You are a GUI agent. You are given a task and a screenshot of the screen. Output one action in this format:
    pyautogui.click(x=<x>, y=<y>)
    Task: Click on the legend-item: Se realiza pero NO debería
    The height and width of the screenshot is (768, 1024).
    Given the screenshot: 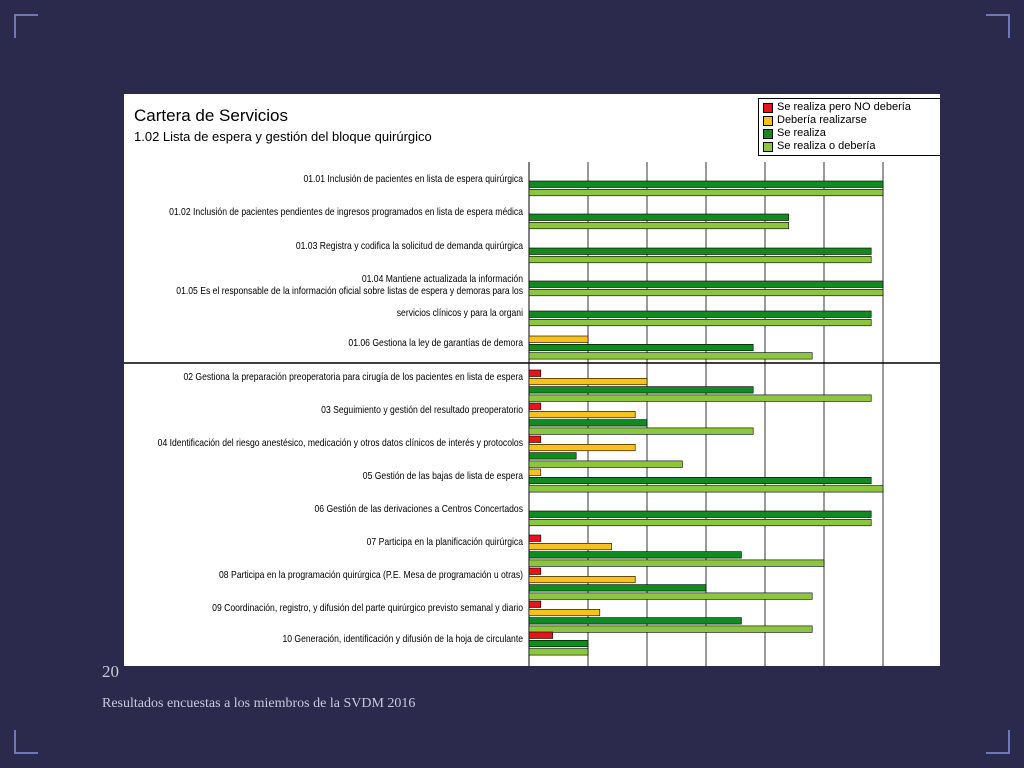 What is the action you would take?
    pyautogui.click(x=851, y=107)
    